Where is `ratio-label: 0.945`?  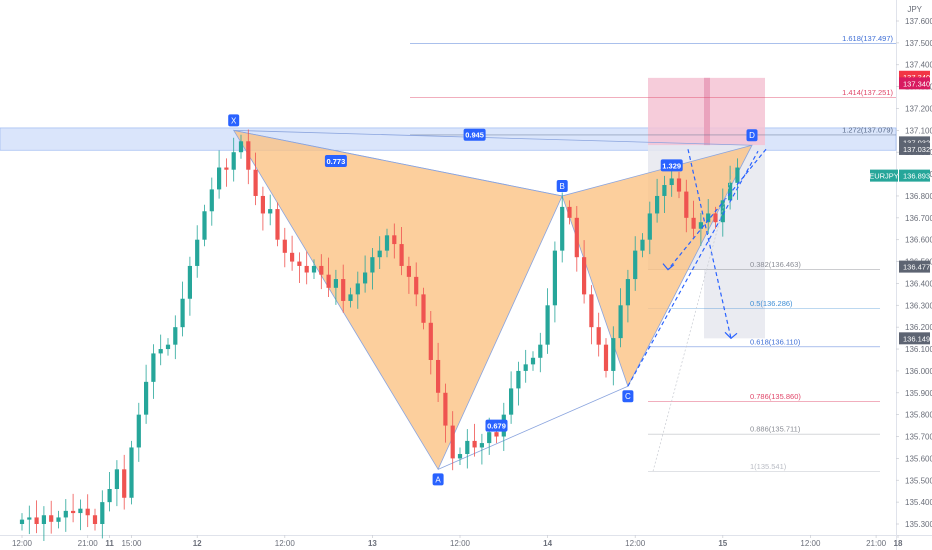 ratio-label: 0.945 is located at coordinates (474, 135).